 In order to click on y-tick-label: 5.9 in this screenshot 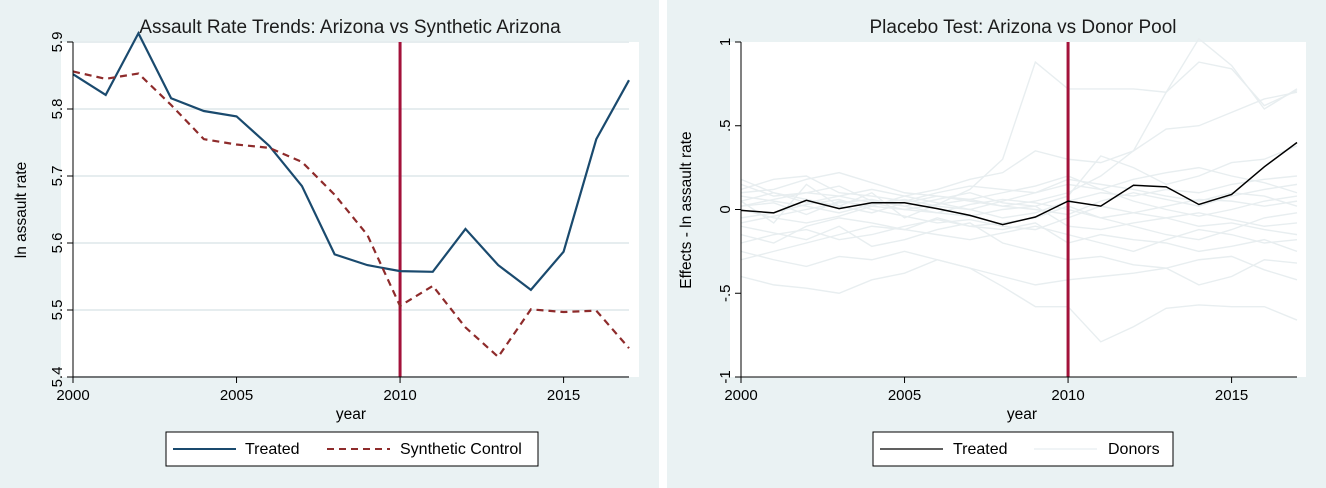, I will do `click(57, 42)`.